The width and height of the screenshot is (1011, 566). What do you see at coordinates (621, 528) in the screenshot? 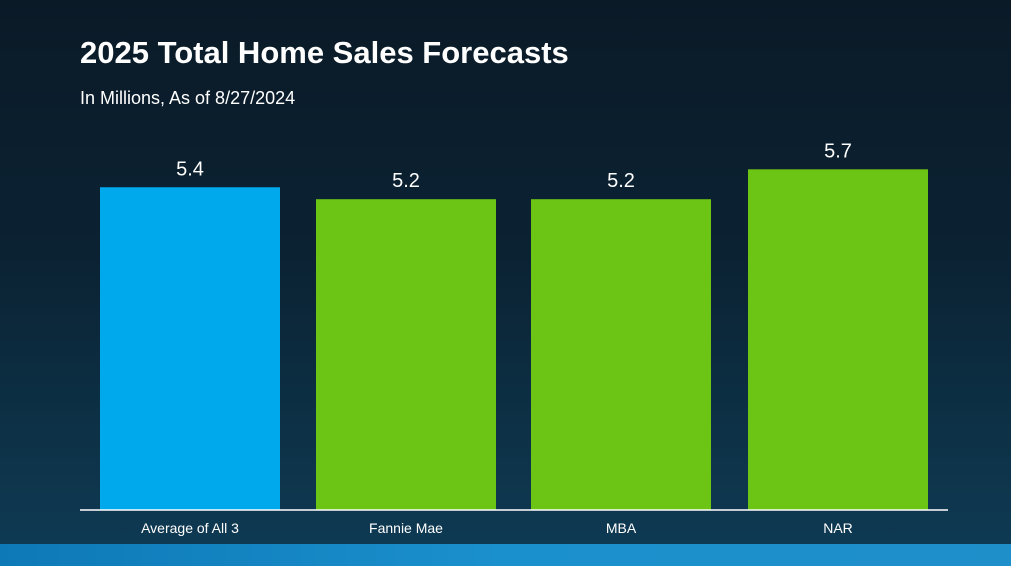
I see `category-label: MBA` at bounding box center [621, 528].